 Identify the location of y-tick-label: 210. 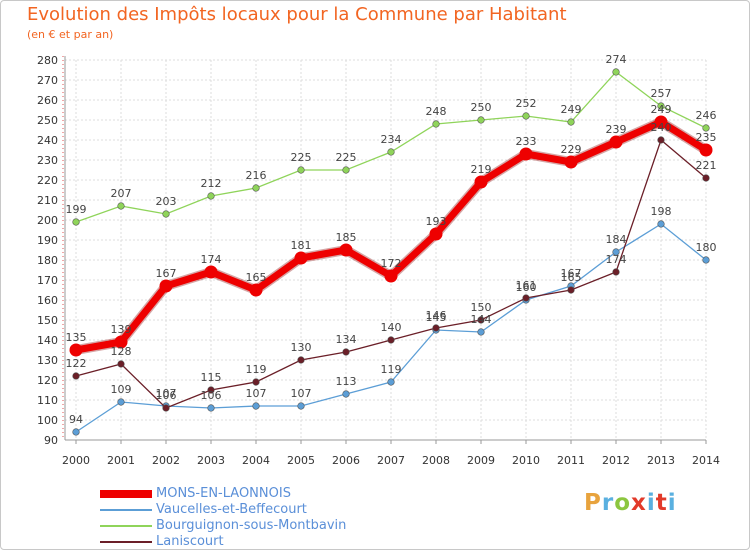
(47, 200).